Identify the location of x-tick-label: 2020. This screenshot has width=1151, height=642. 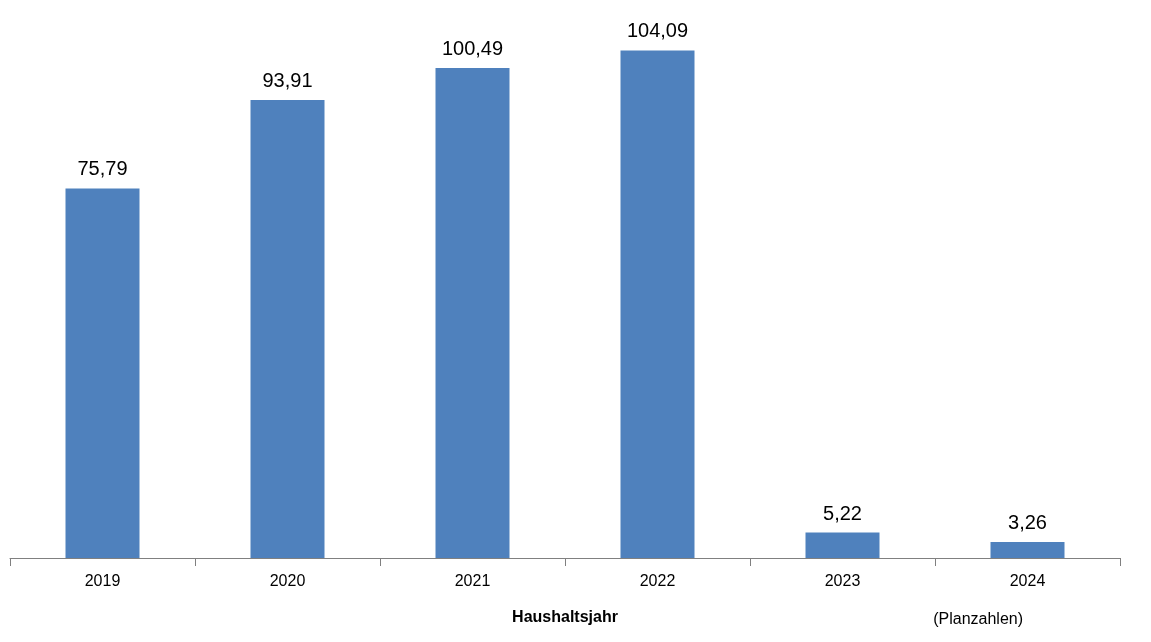
(287, 580).